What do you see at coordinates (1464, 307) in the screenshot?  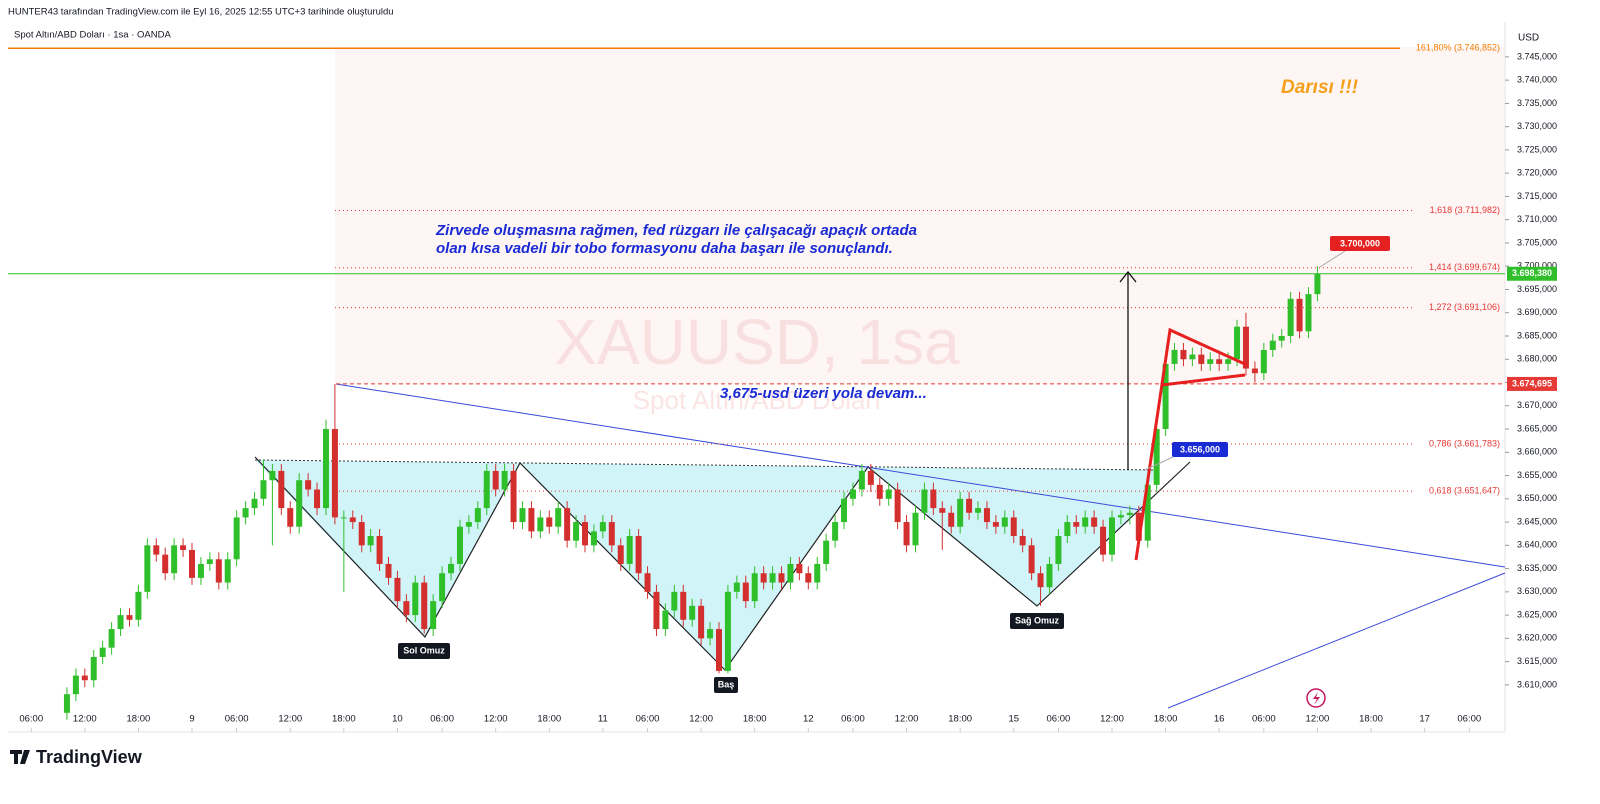 I see `fib-label: 1,272 (3.691,106)` at bounding box center [1464, 307].